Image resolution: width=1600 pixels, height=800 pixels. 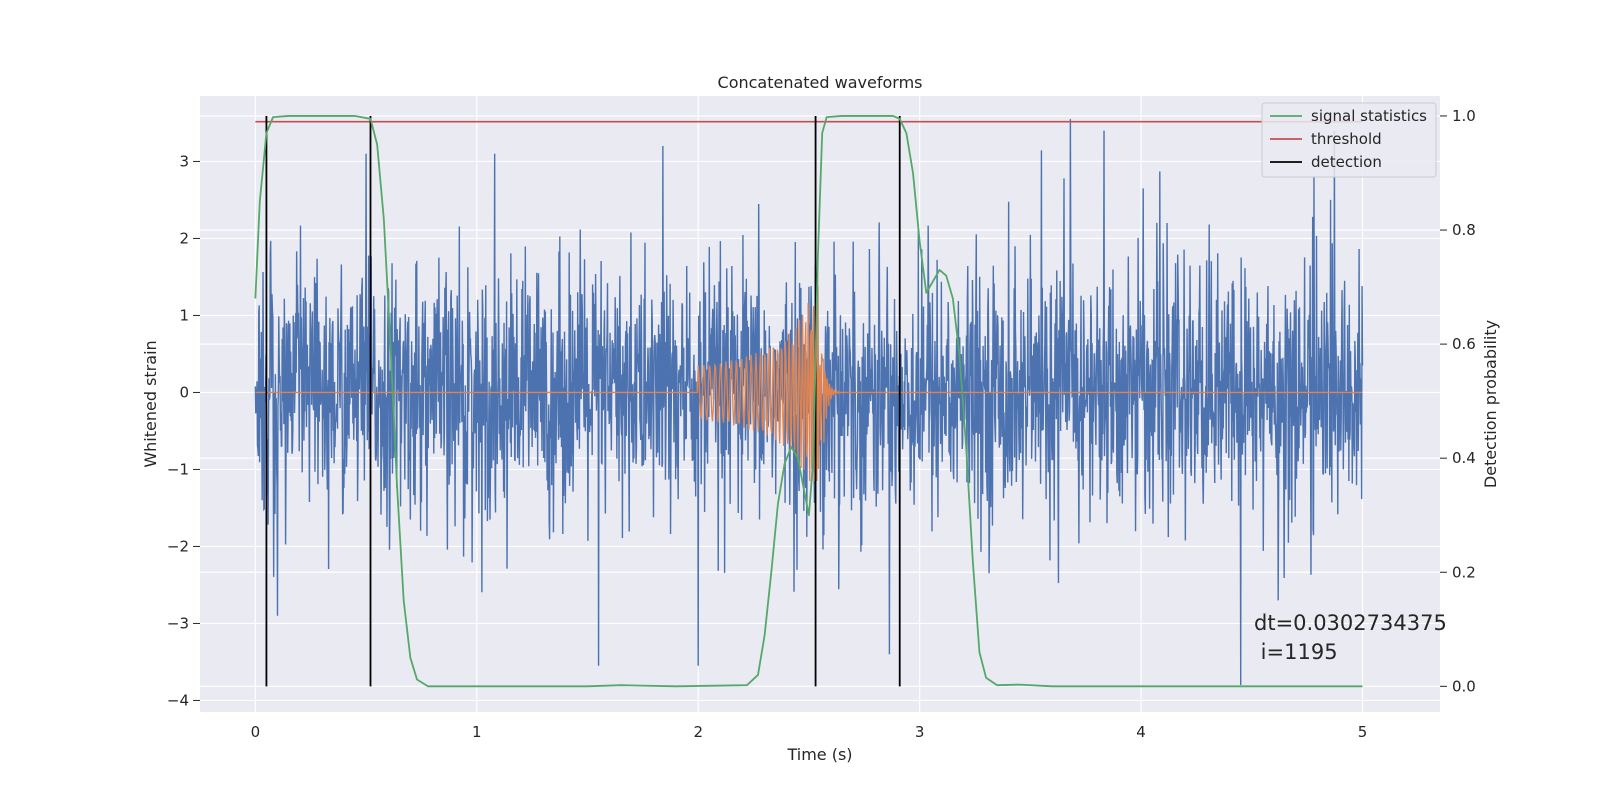 What do you see at coordinates (256, 732) in the screenshot?
I see `x-tick-label: 0` at bounding box center [256, 732].